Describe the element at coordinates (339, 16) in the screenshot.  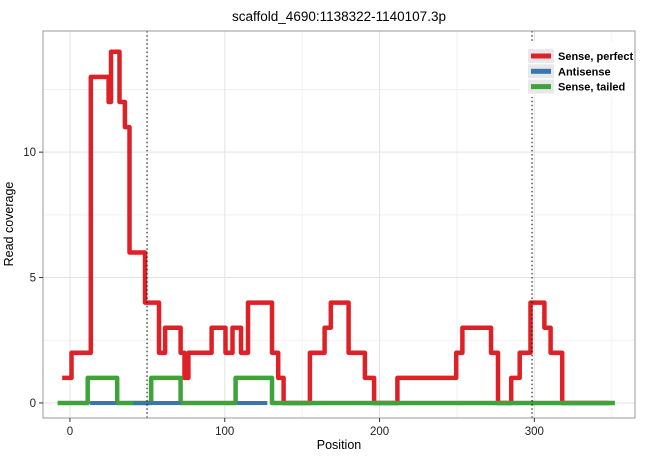
I see `chart-title: scaffold_4690:1138322-1140107.3p` at that location.